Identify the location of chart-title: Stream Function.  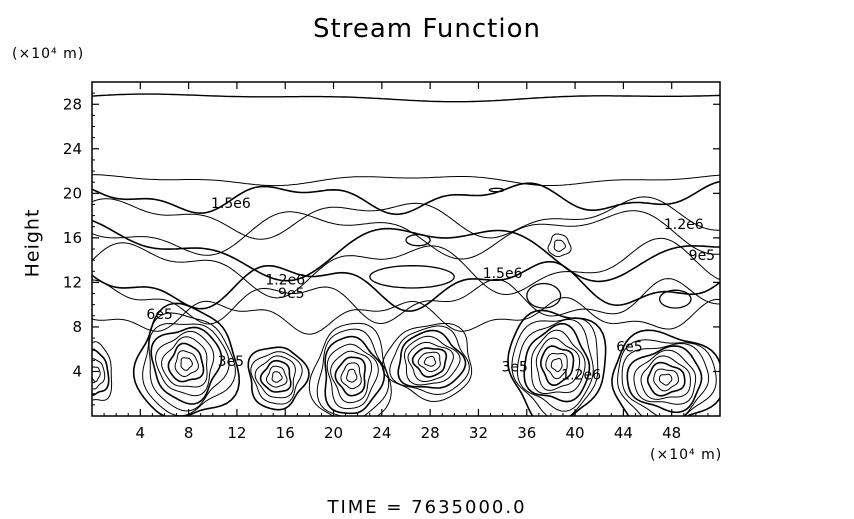
(427, 29).